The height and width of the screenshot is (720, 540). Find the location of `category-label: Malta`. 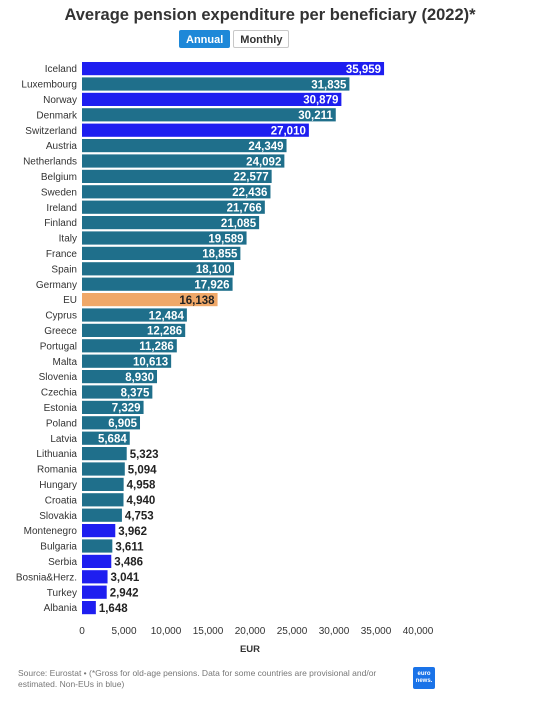

category-label: Malta is located at coordinates (65, 362).